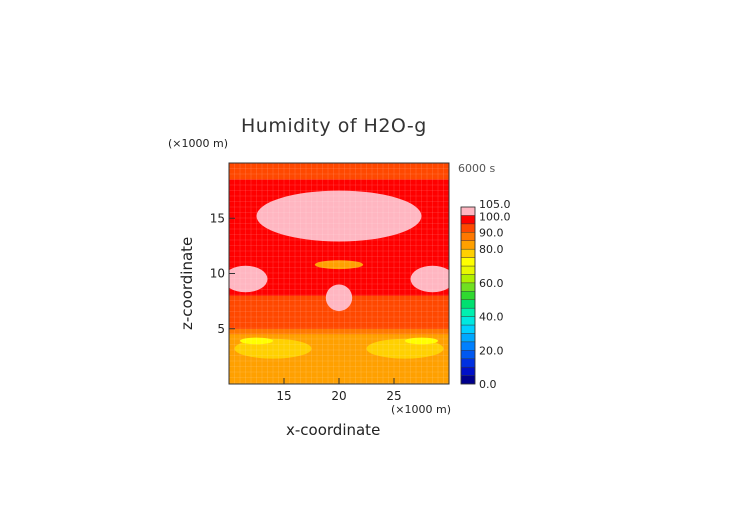 Image resolution: width=752 pixels, height=532 pixels. Describe the element at coordinates (421, 409) in the screenshot. I see `x-axis-unit: (×1000 m)` at that location.